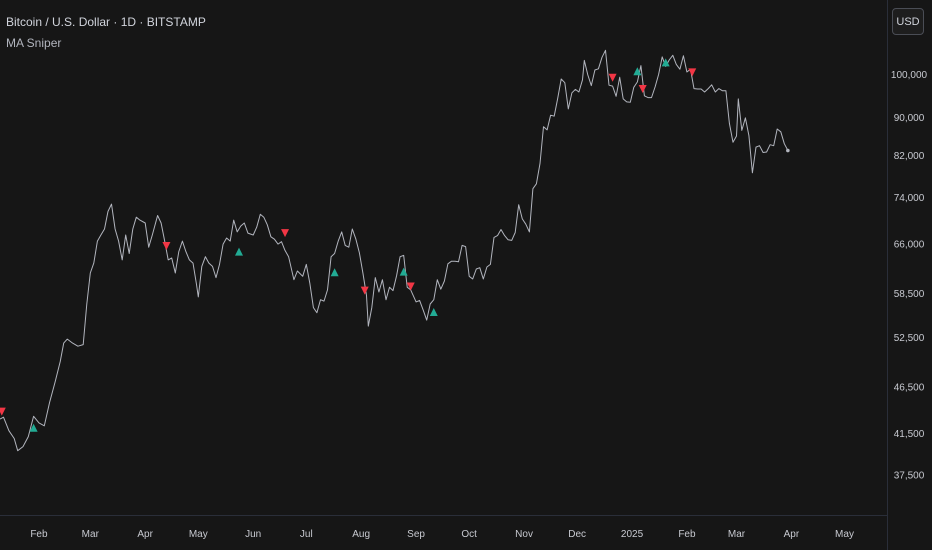 Image resolution: width=932 pixels, height=550 pixels. I want to click on indicator-name: MA Sniper, so click(34, 43).